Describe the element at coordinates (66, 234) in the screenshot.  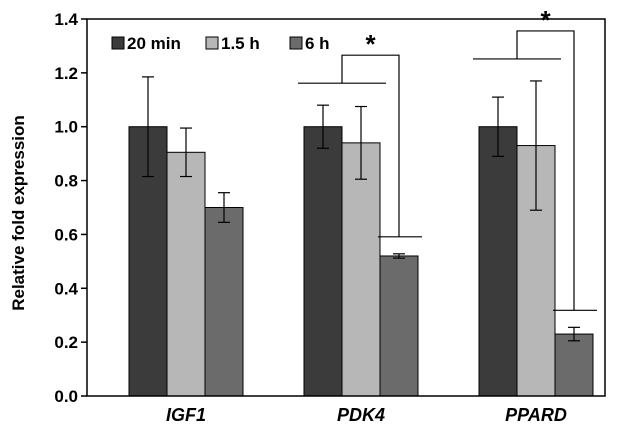
I see `y-tick-label: 0.6` at that location.